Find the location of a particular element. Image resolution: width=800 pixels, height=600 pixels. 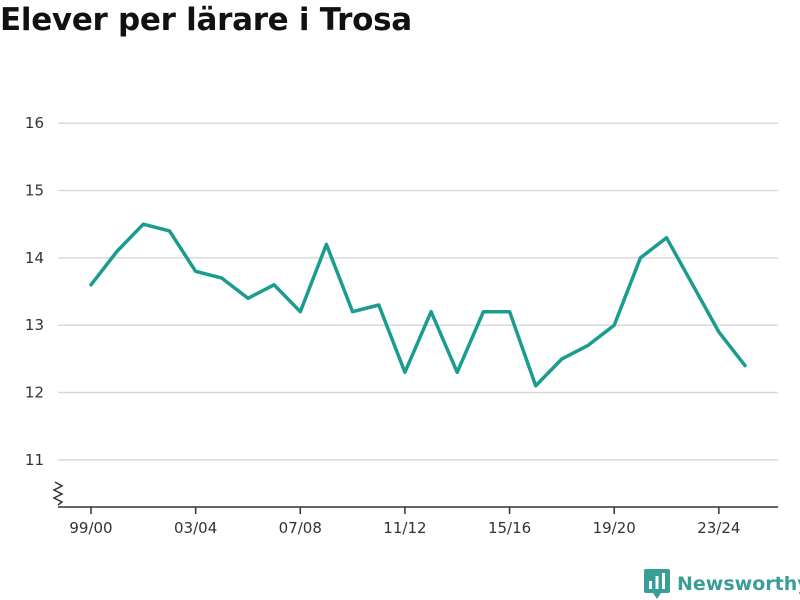

y-tick-label: 13 is located at coordinates (34, 325).